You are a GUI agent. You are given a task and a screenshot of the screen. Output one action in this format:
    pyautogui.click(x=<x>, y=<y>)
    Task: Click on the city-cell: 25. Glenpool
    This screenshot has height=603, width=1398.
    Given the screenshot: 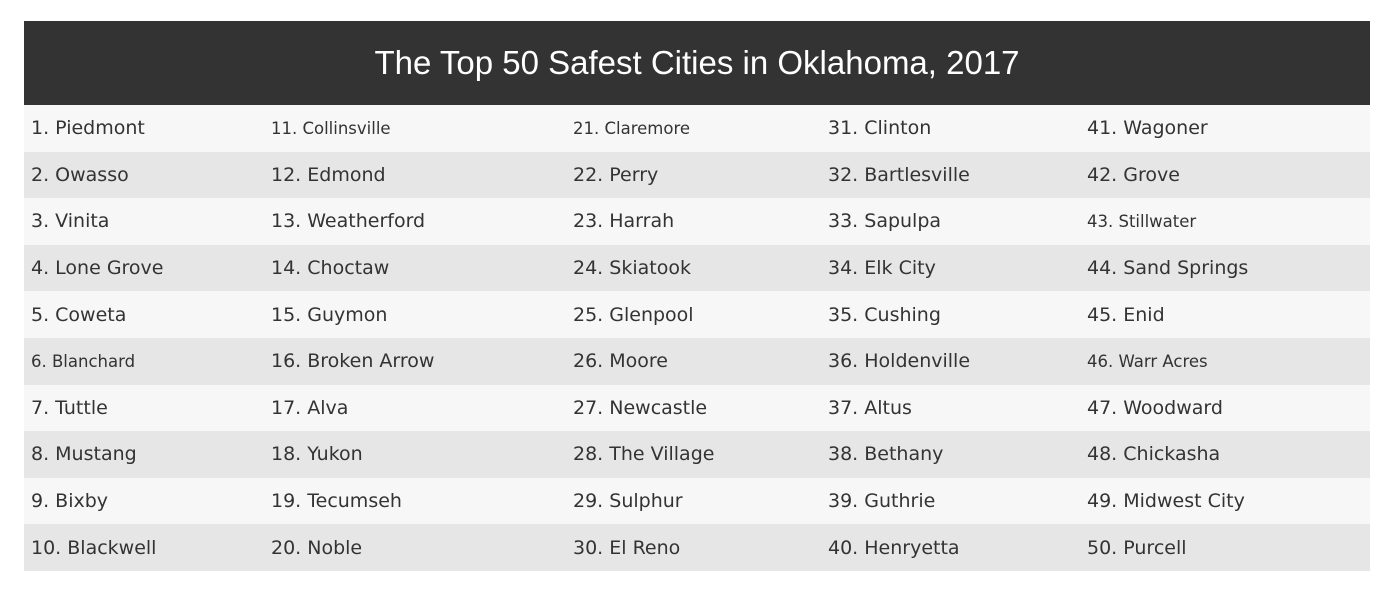 What is the action you would take?
    pyautogui.click(x=633, y=314)
    